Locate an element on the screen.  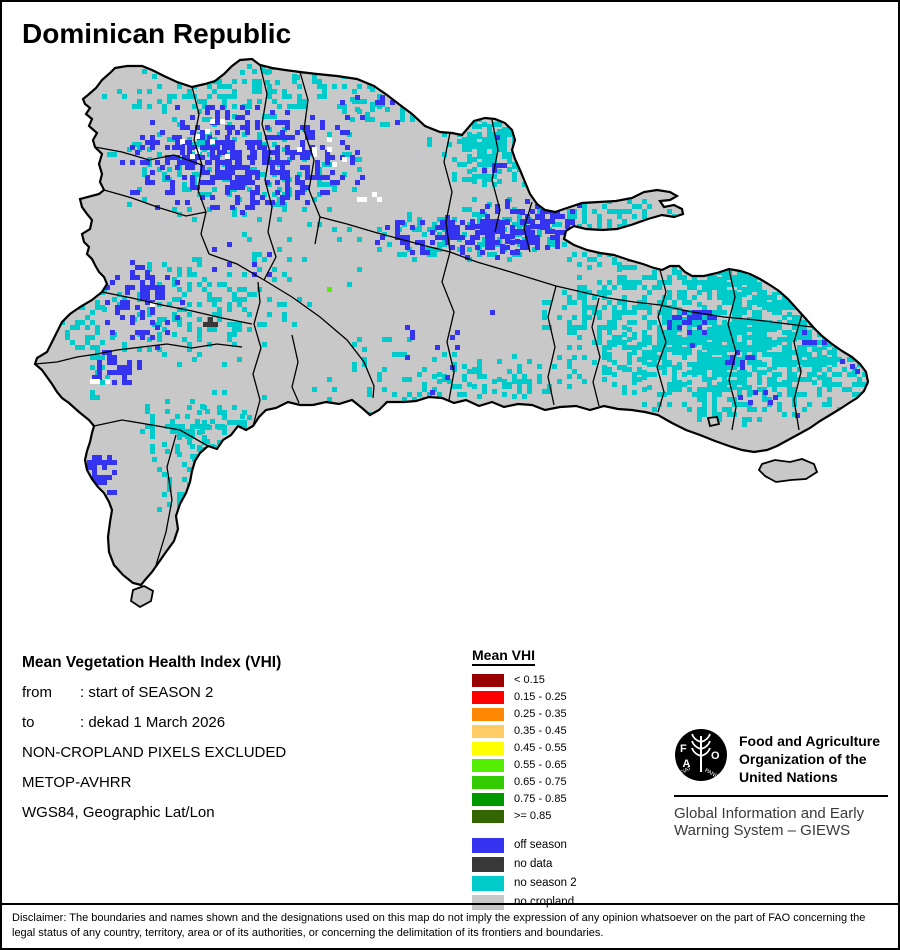
fao-motto-fiat: FIAT is located at coordinates (687, 770).